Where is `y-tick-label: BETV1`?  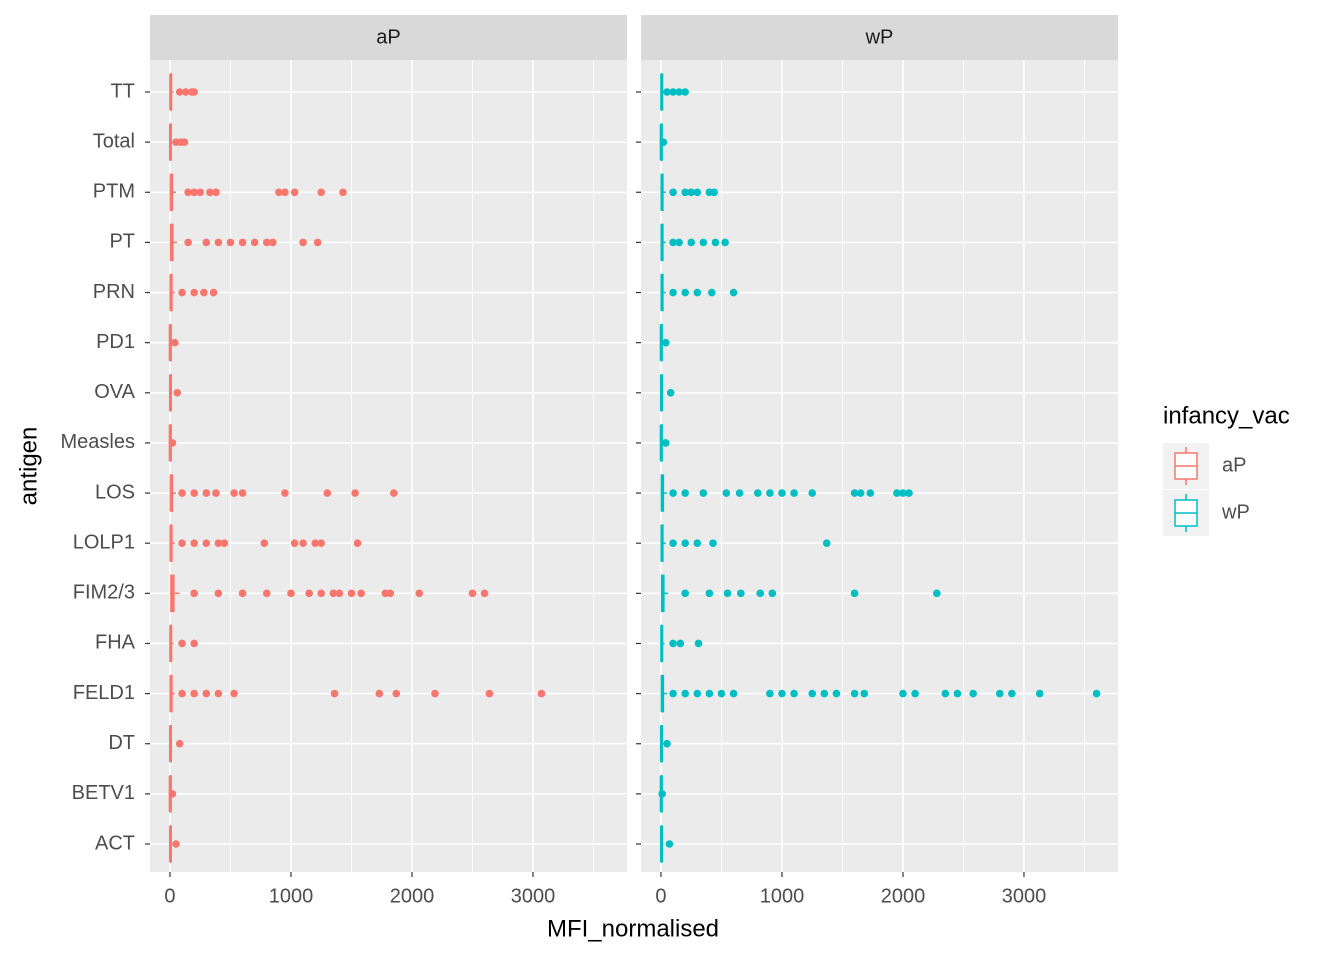 y-tick-label: BETV1 is located at coordinates (103, 793).